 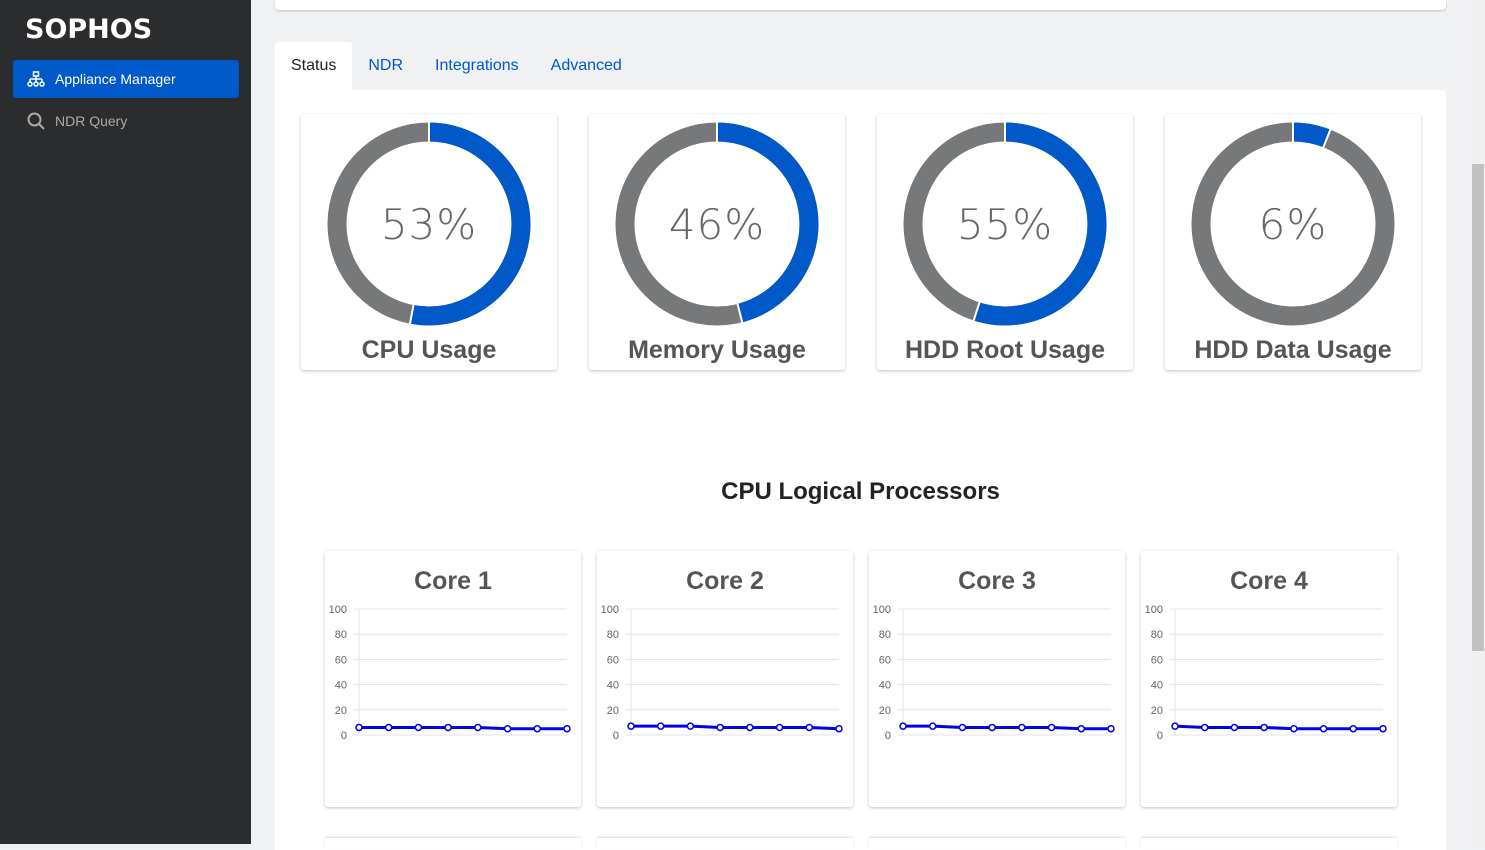 I want to click on search-icon, so click(x=36, y=121).